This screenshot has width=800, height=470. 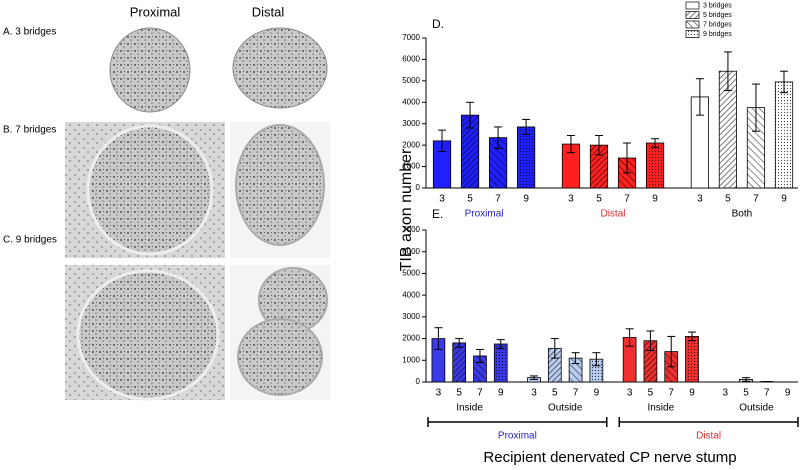 I want to click on group-label: Distal, so click(x=612, y=214).